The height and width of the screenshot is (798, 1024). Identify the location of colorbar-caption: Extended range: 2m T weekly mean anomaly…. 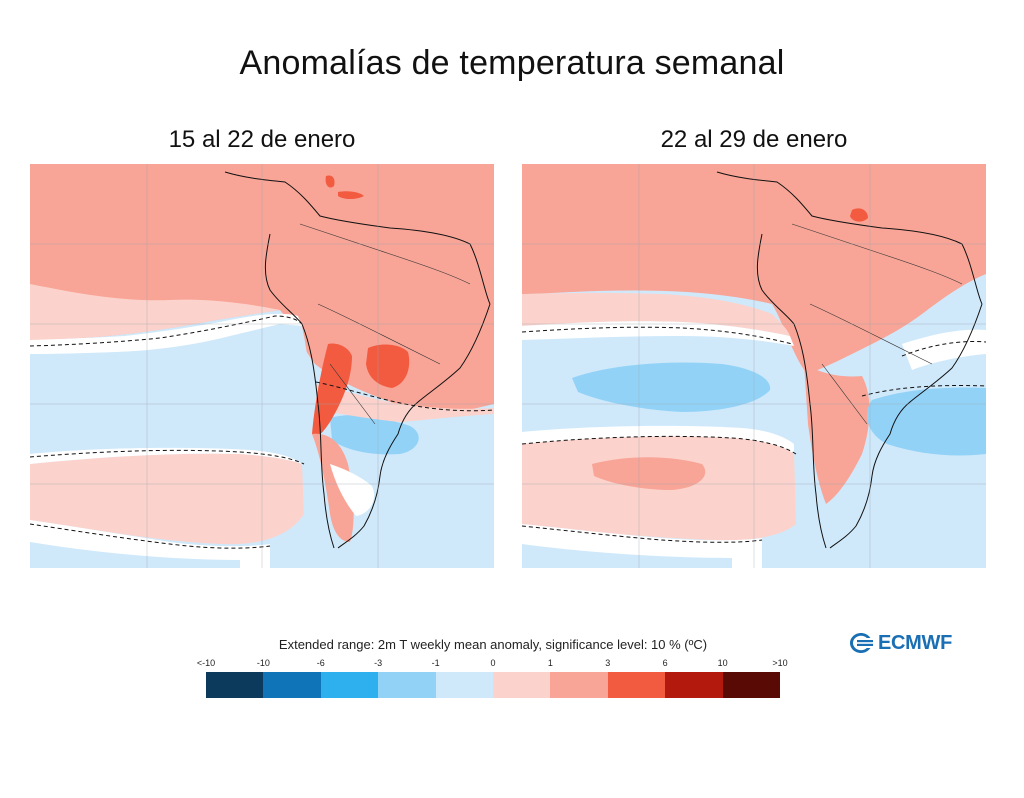
(493, 644).